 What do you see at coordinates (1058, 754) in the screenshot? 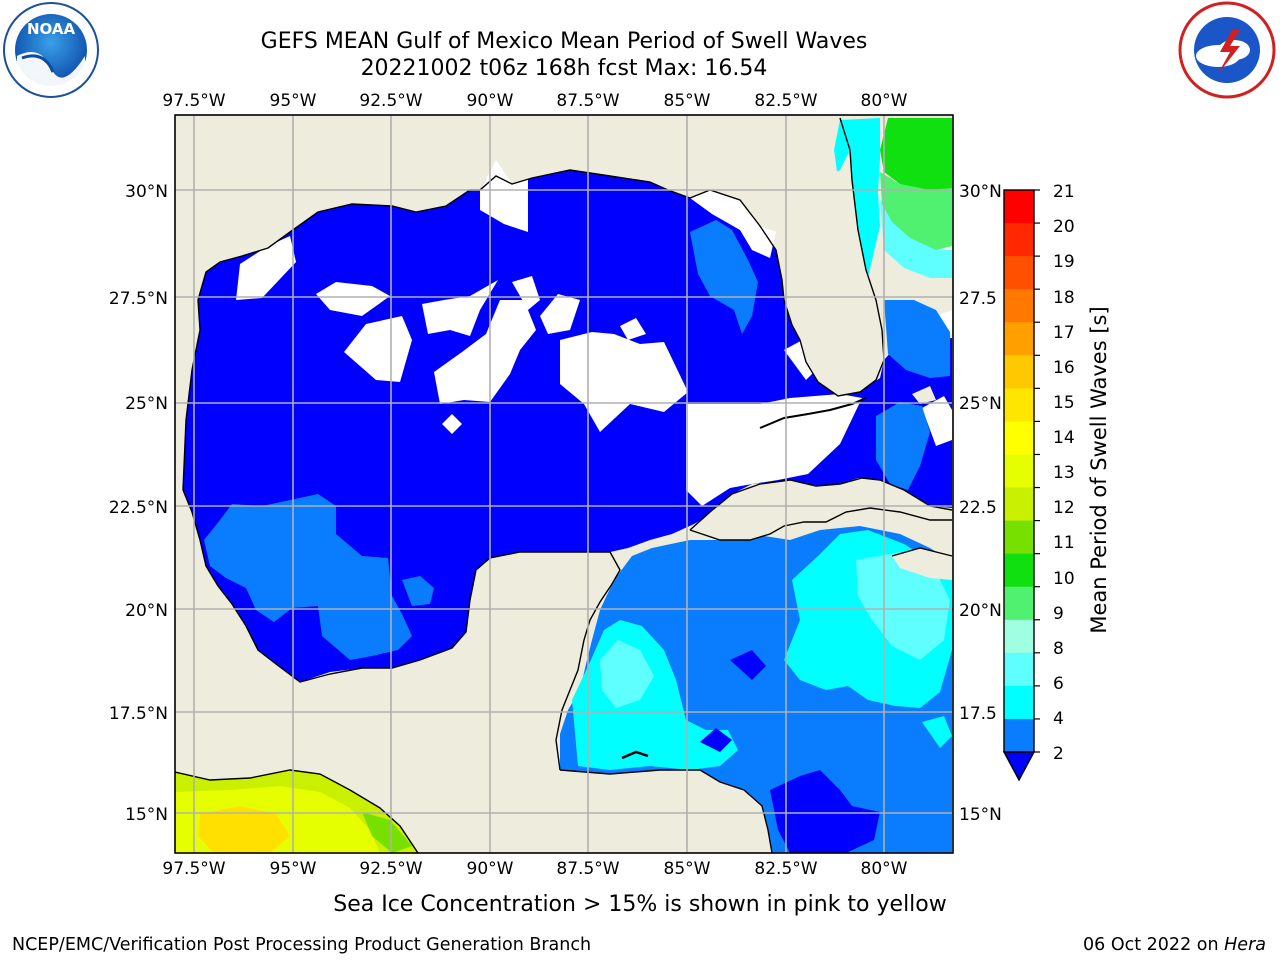
I see `colorbar-tick: 2` at bounding box center [1058, 754].